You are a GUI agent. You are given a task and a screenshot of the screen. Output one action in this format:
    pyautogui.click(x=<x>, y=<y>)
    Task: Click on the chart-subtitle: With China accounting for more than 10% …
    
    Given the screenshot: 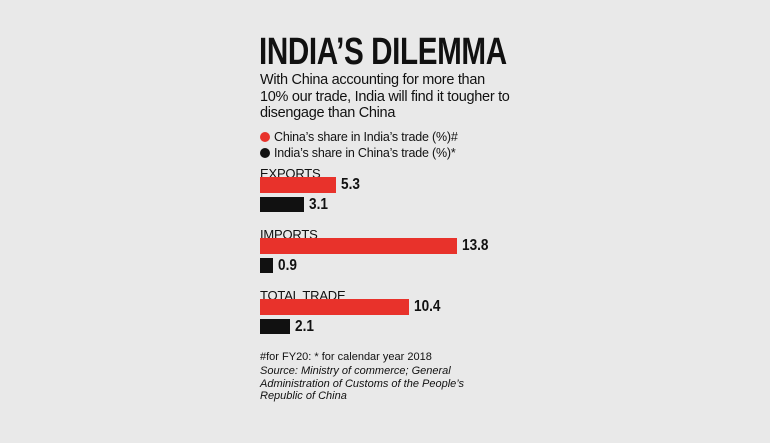 What is the action you would take?
    pyautogui.click(x=385, y=96)
    